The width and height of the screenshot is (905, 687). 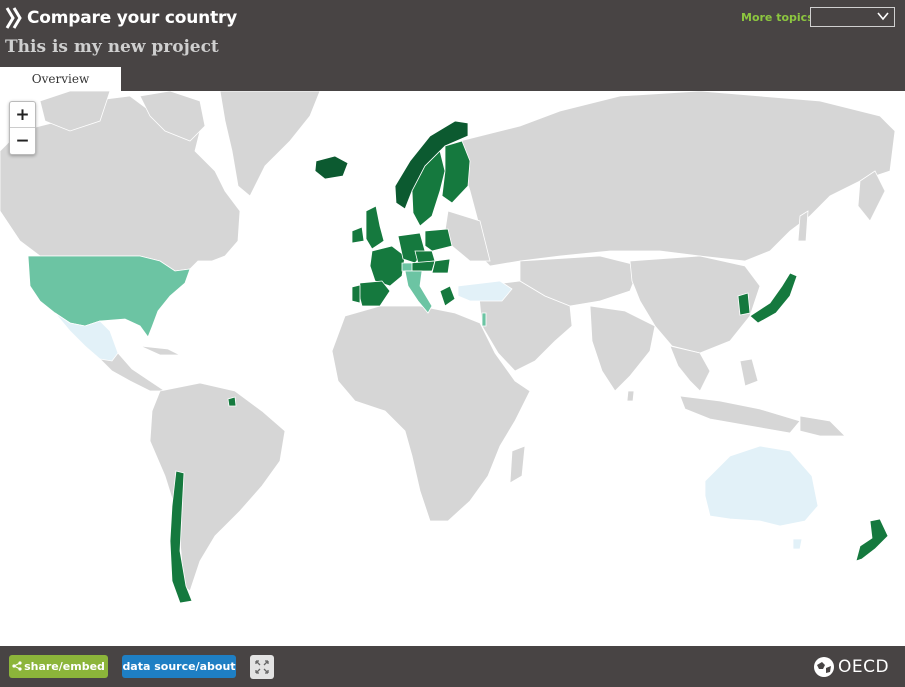 I want to click on region-india, so click(x=622, y=348).